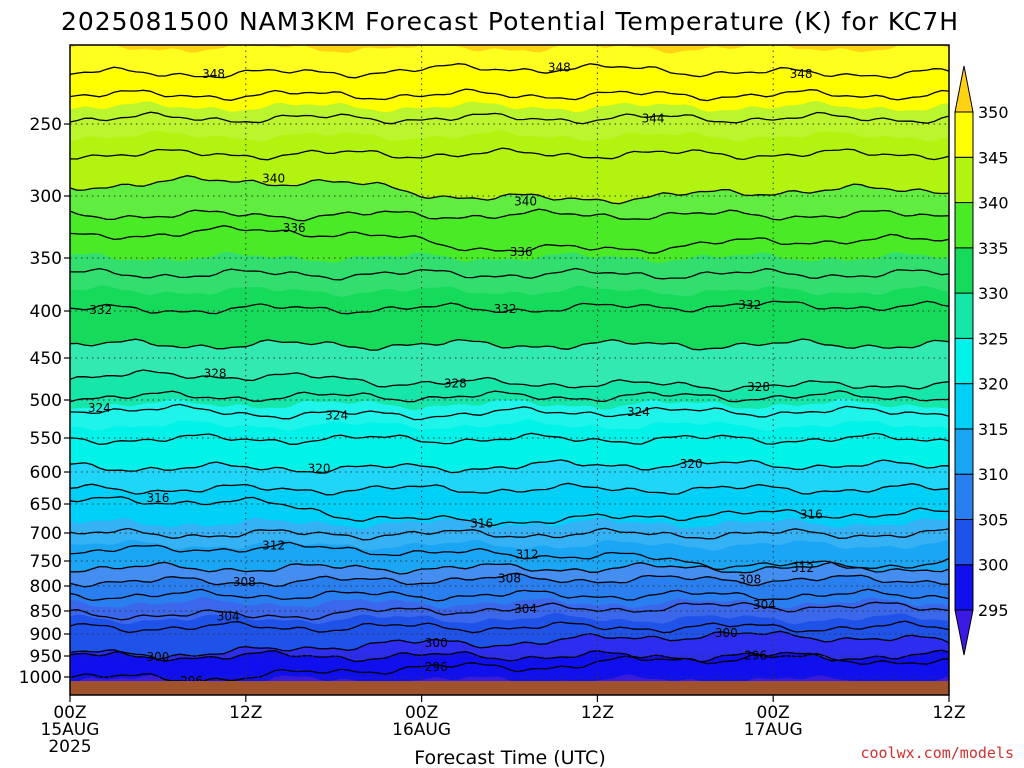 The image size is (1024, 768). What do you see at coordinates (993, 610) in the screenshot?
I see `colorbar-tick-label: 295` at bounding box center [993, 610].